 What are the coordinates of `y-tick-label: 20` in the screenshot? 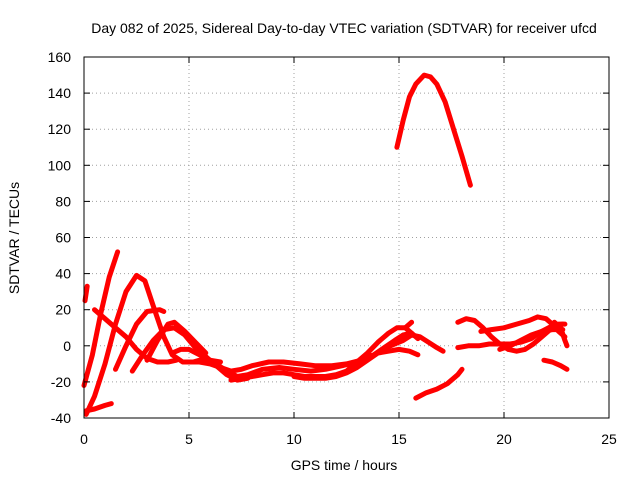 It's located at (63, 310).